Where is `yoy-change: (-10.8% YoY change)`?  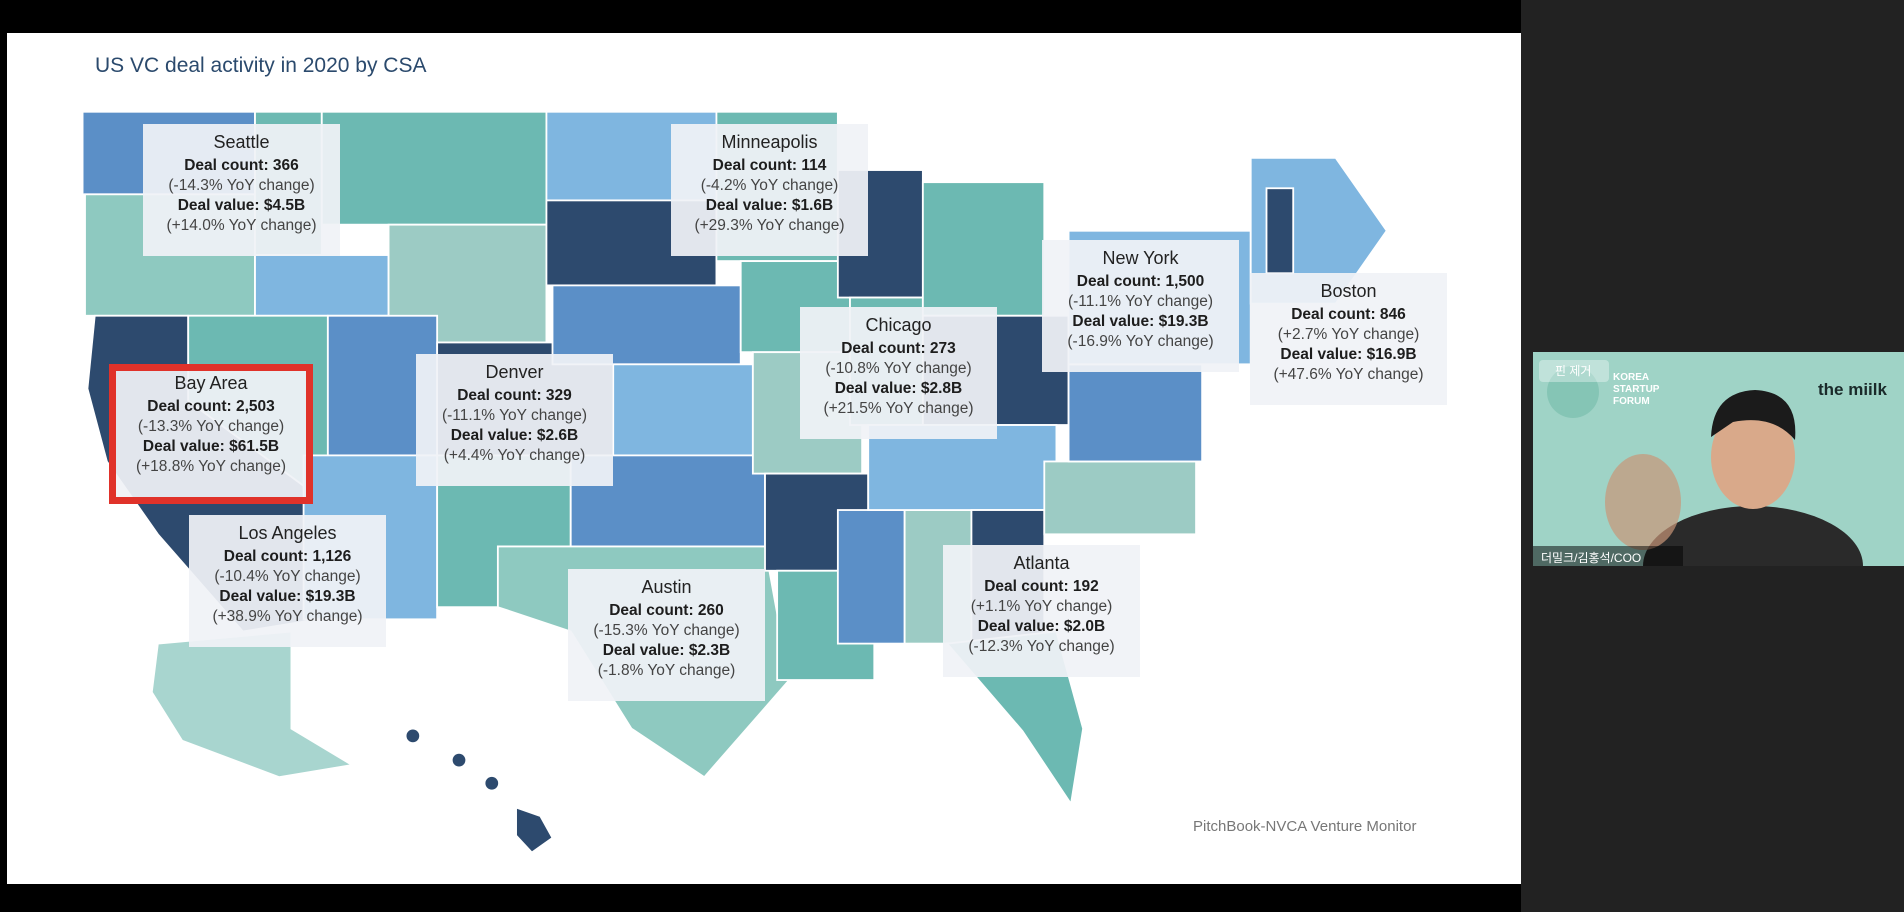 yoy-change: (-10.8% YoY change) is located at coordinates (898, 368).